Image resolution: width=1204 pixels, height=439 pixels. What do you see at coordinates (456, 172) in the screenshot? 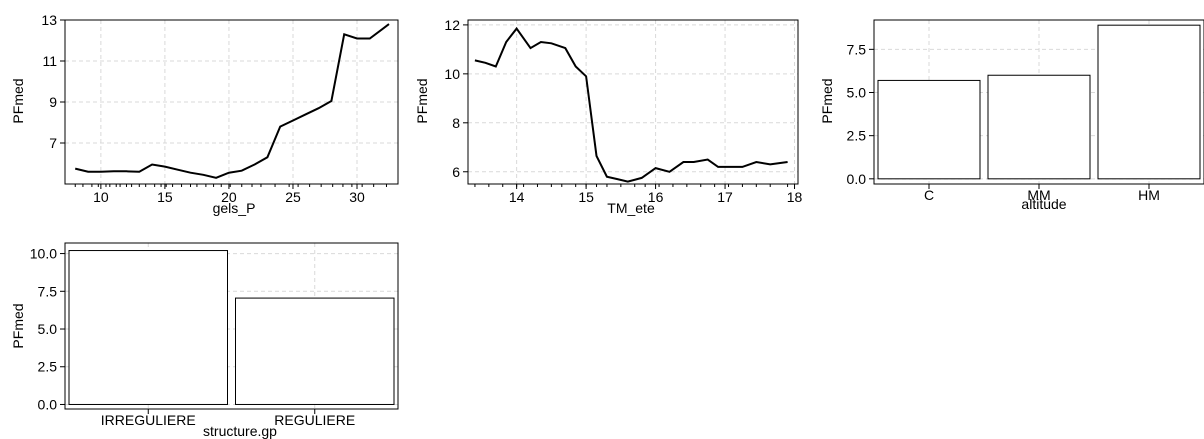
I see `y-tick-label: 6` at bounding box center [456, 172].